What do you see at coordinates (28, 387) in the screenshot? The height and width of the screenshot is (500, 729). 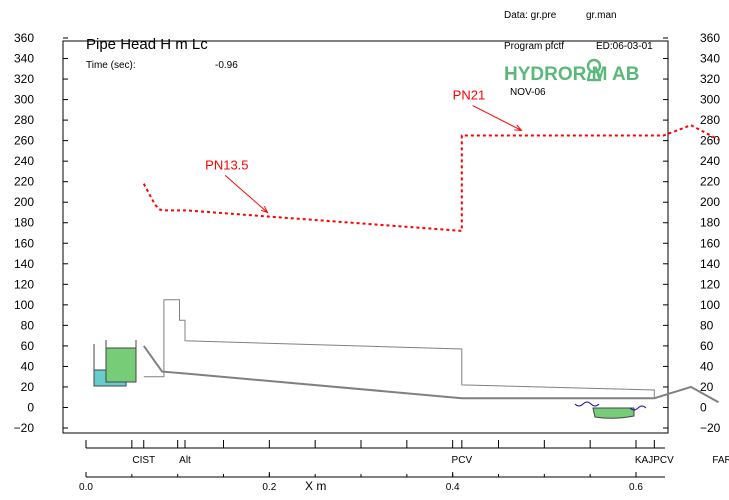 I see `y-tick-label-left: 20` at bounding box center [28, 387].